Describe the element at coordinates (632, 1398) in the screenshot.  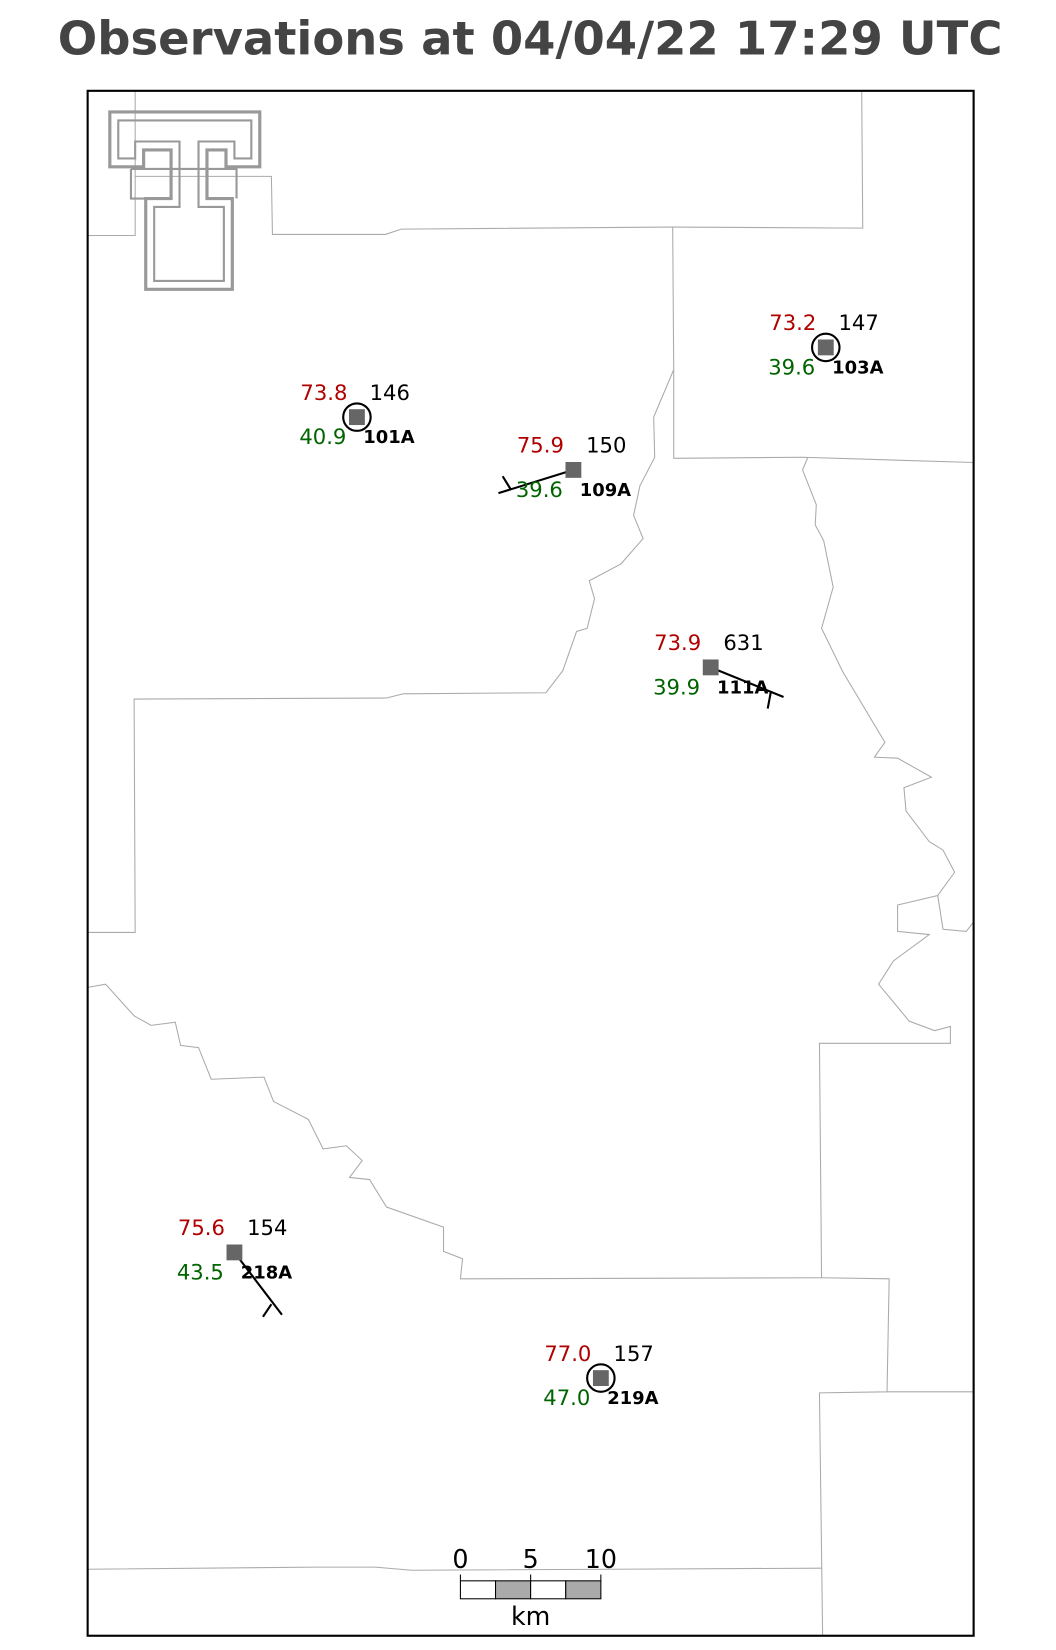
I see `station-id: 219A` at that location.